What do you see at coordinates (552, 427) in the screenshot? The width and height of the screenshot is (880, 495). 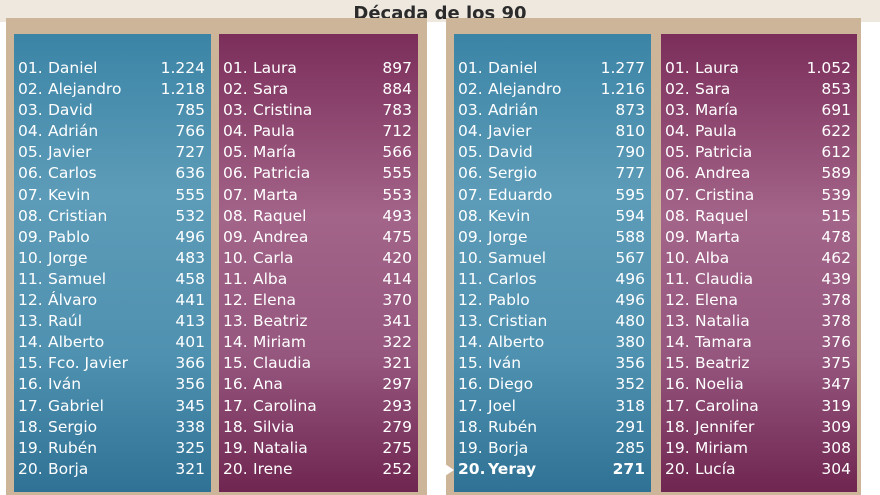 I see `list-item: 18. Rubén 291` at bounding box center [552, 427].